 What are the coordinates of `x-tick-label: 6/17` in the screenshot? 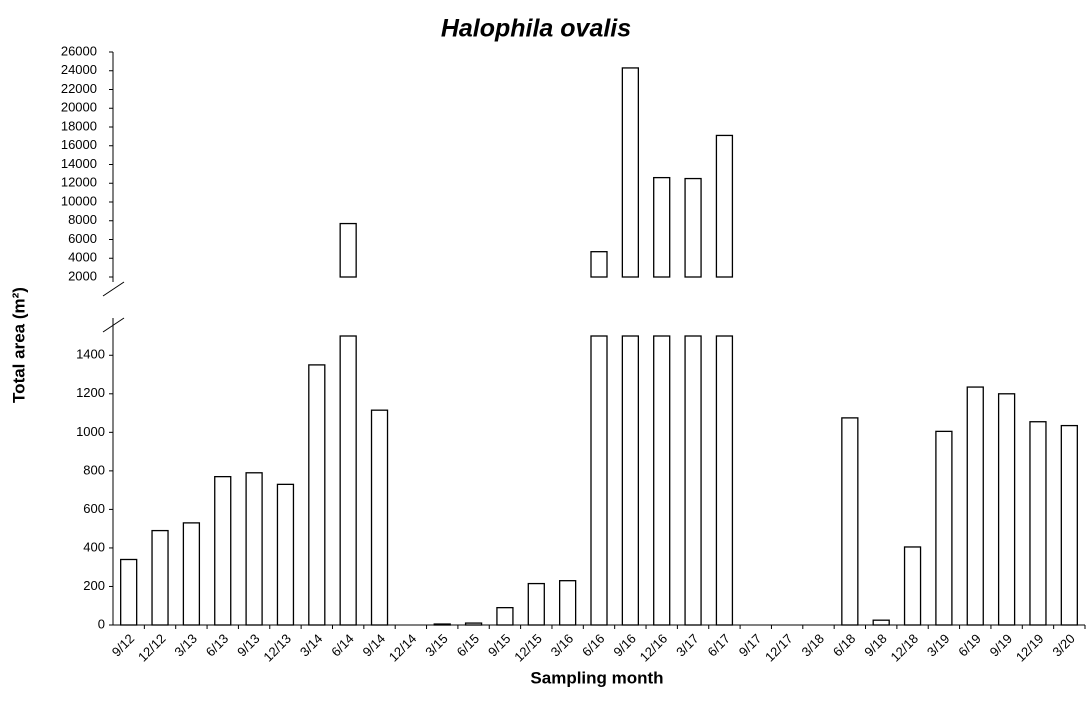 It's located at (718, 645).